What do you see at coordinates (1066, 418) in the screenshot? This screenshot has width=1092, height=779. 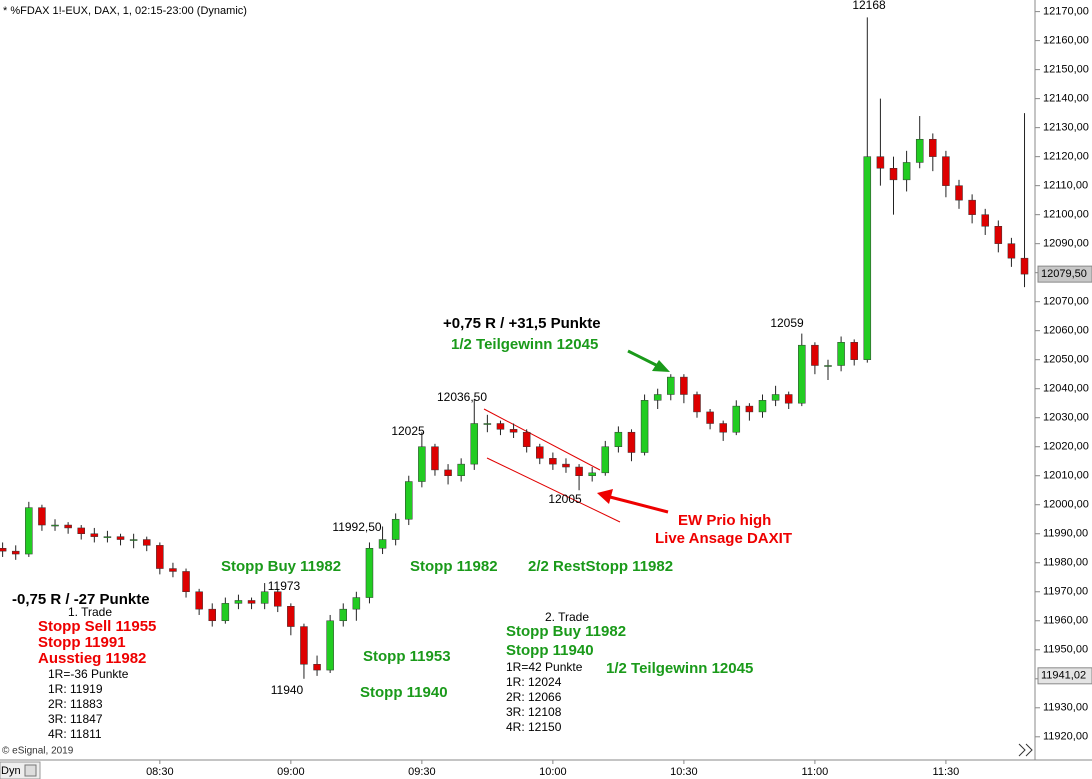 I see `y-tick-label: 12030,00` at bounding box center [1066, 418].